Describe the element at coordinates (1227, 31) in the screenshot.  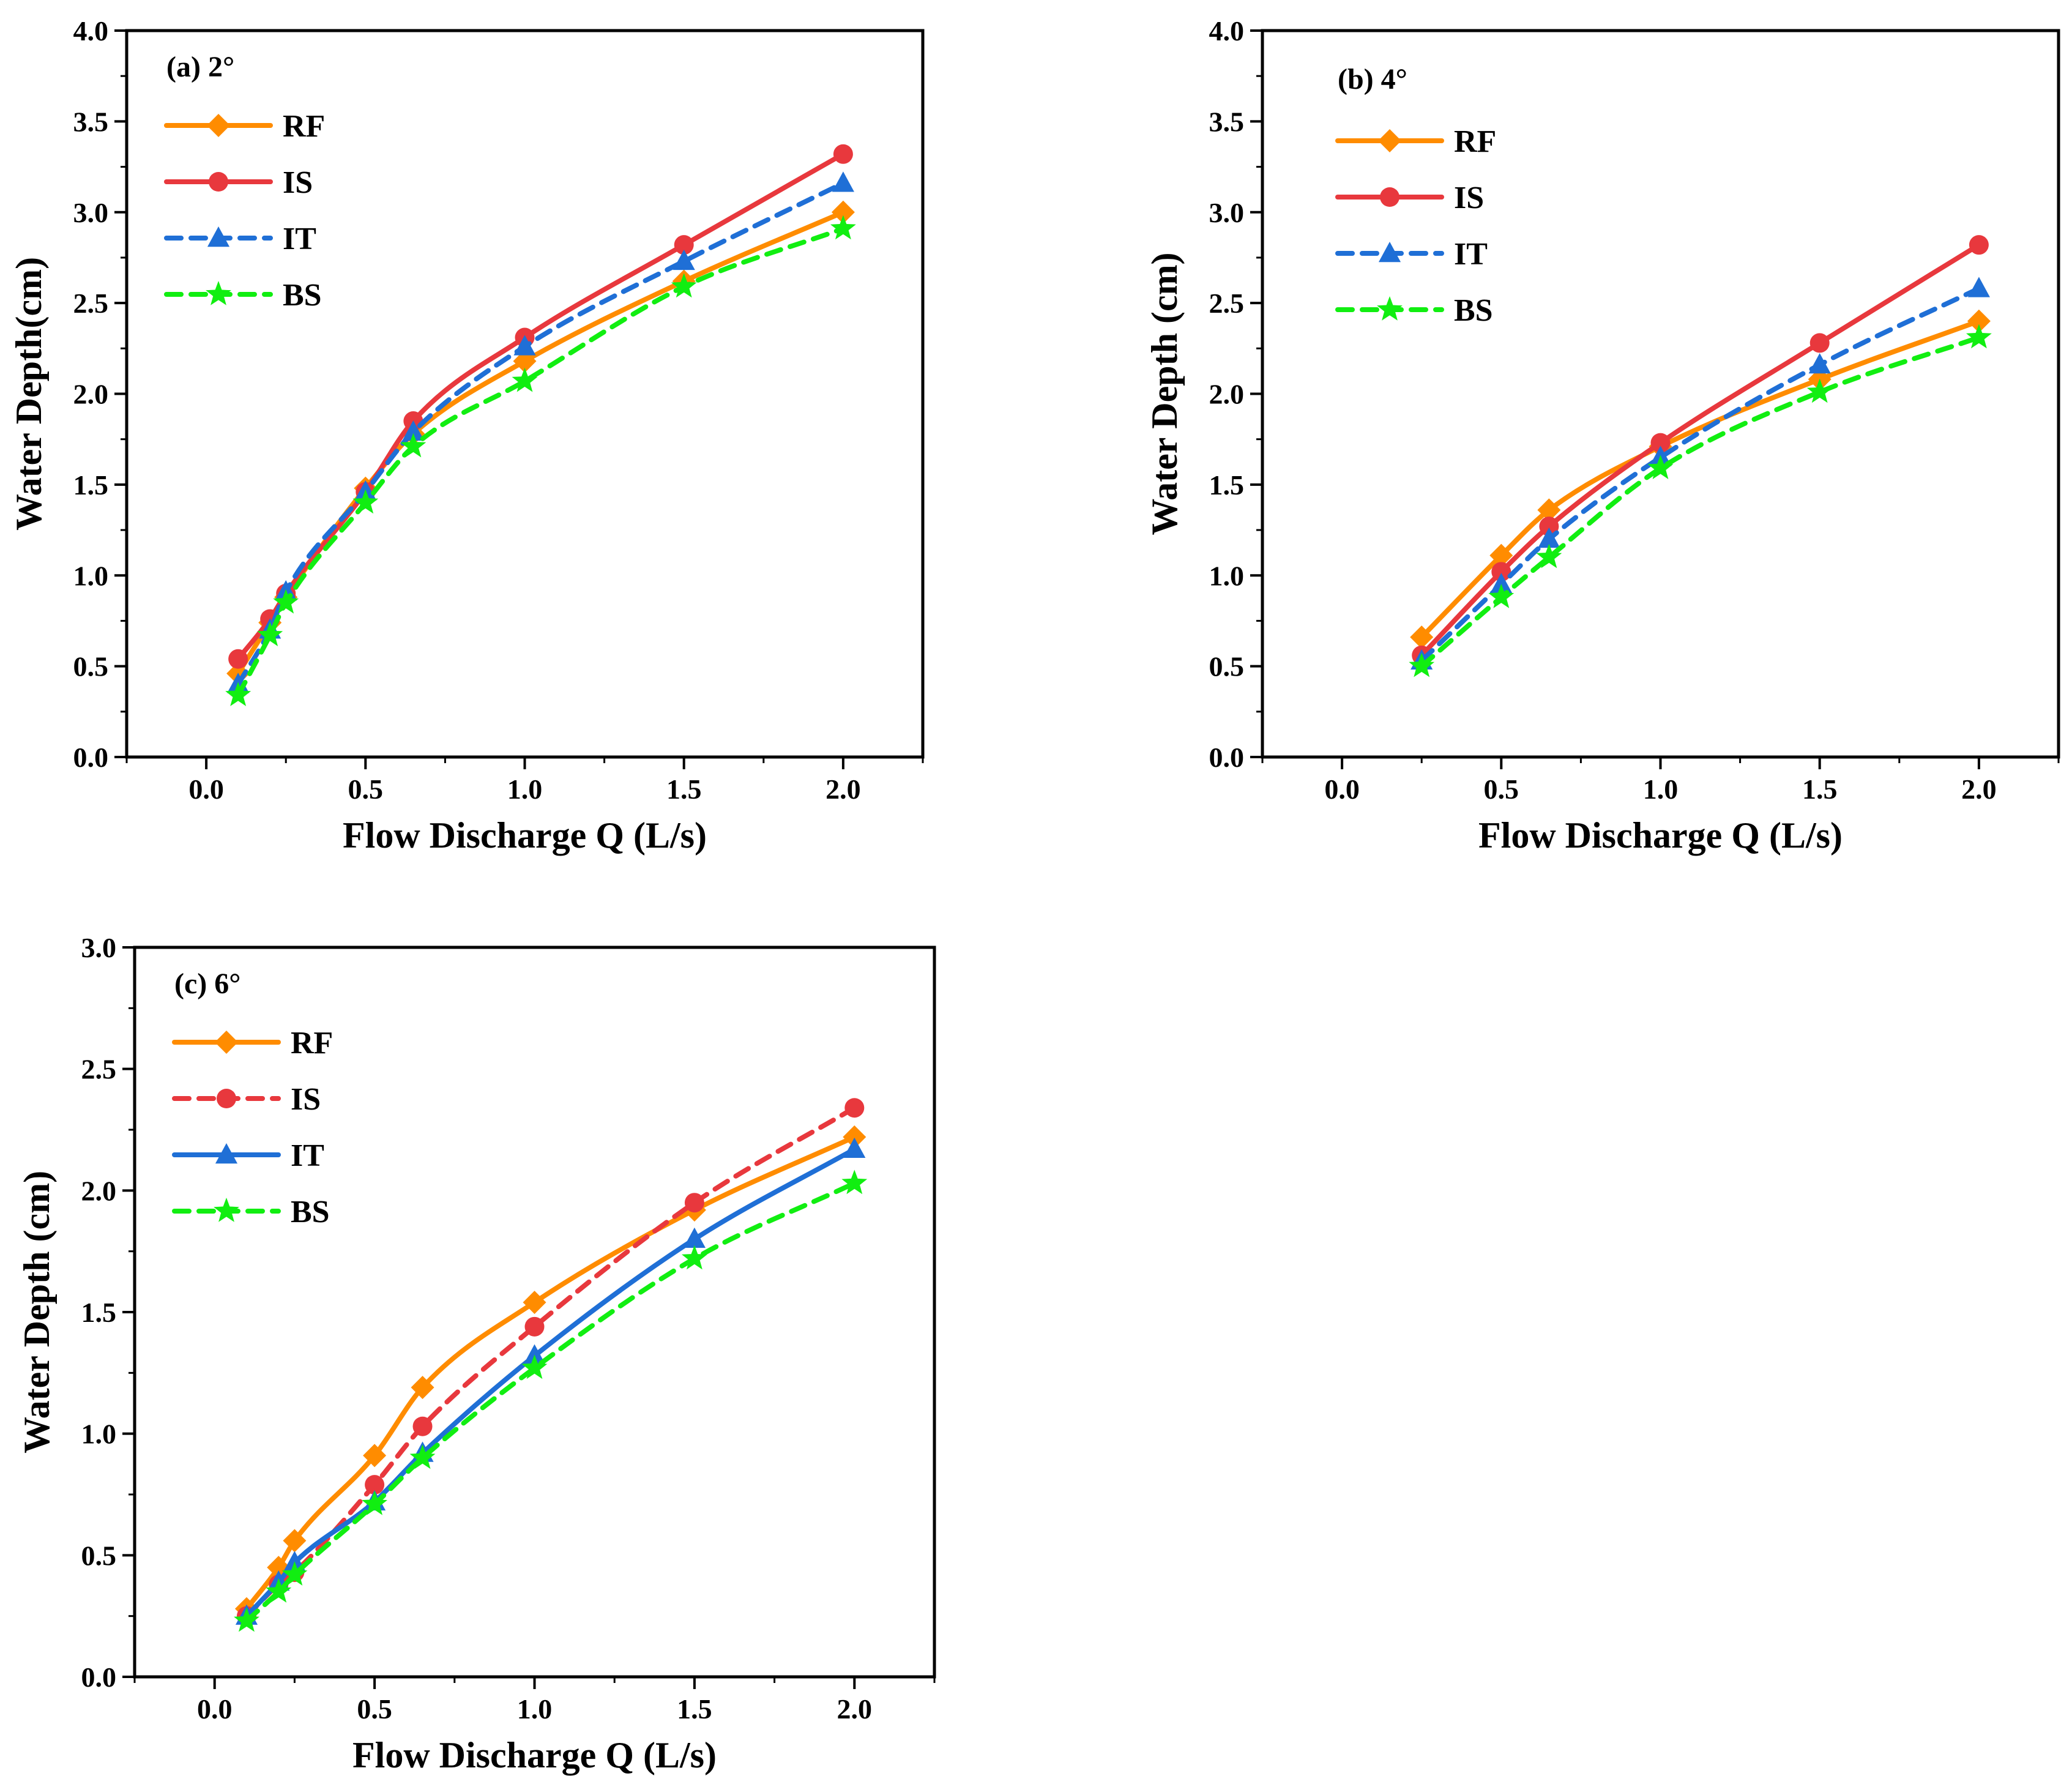
I see `y-tick-label: 4.0` at that location.